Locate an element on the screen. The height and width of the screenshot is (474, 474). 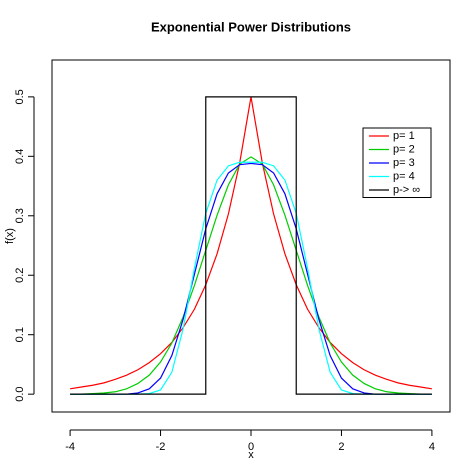
legend-label: p= 3 is located at coordinates (404, 163).